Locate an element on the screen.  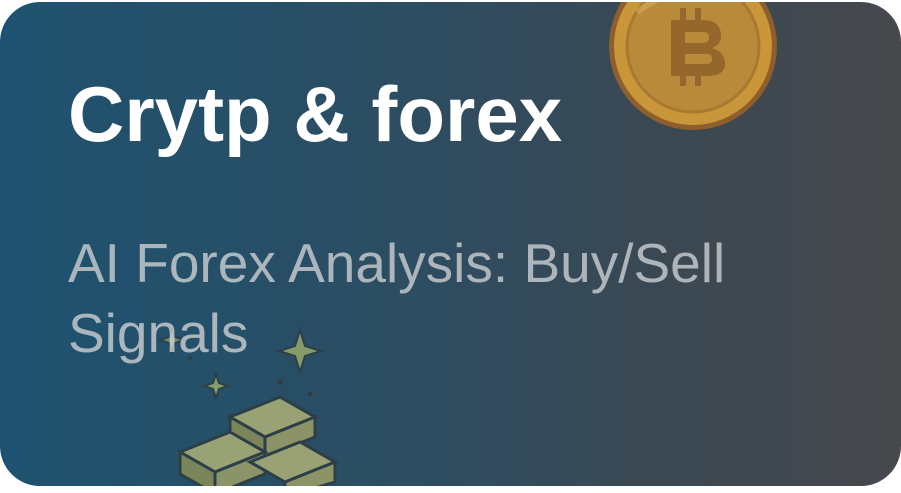
card-title: Crytp & forex is located at coordinates (315, 114).